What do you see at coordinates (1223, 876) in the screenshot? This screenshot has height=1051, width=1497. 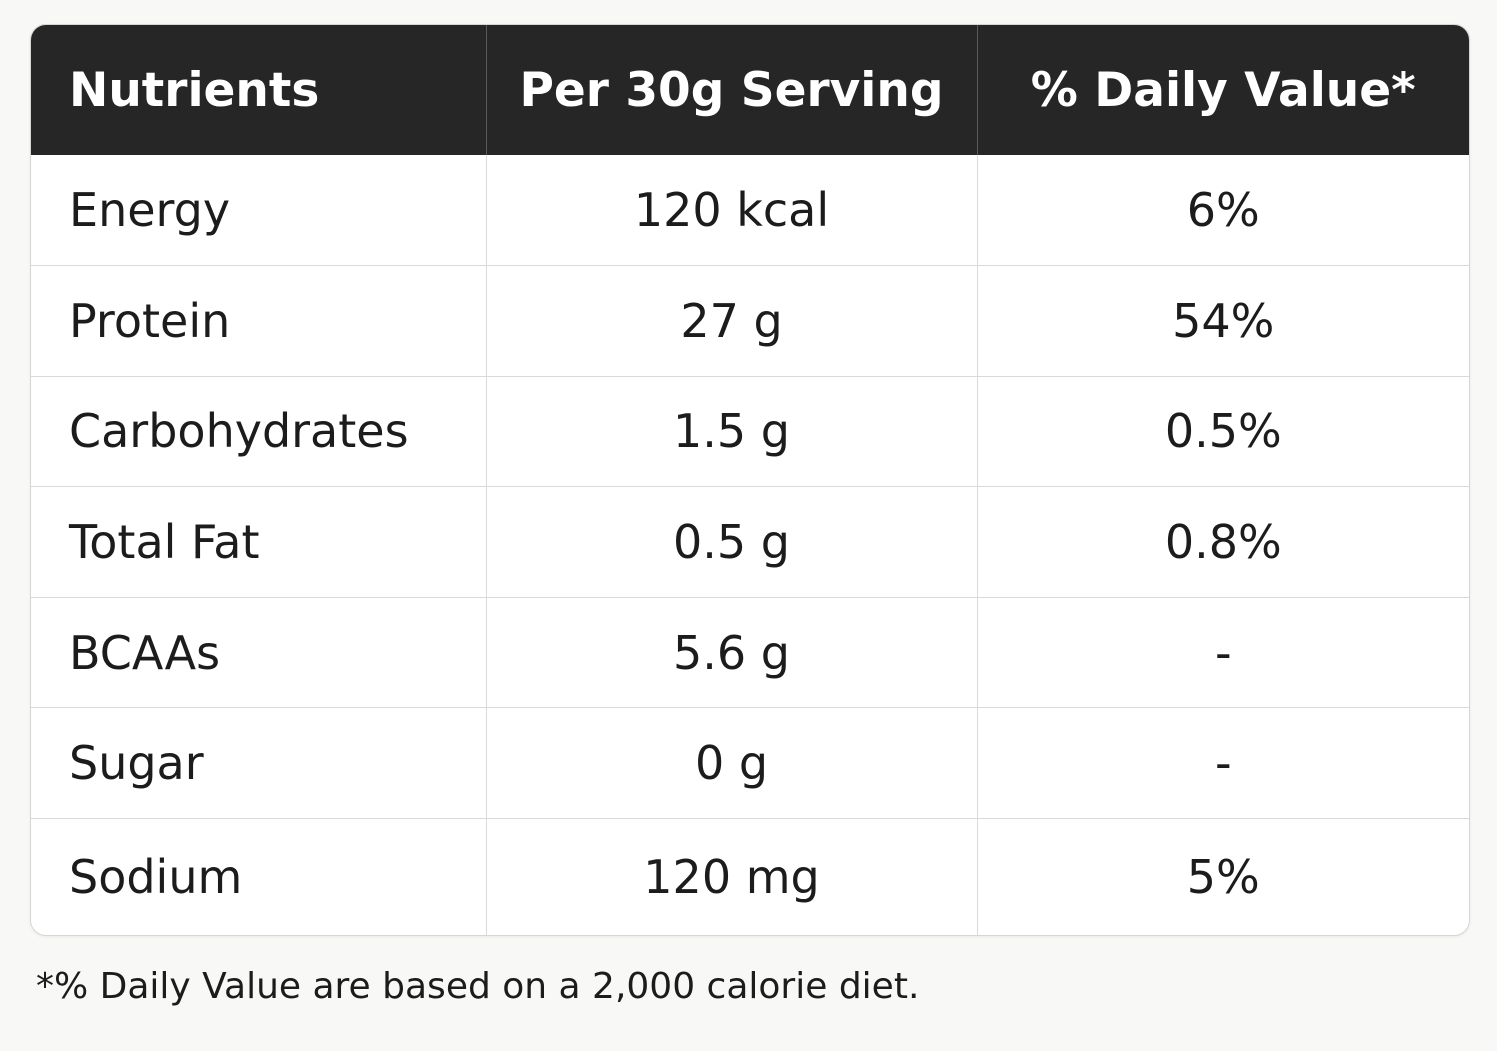 I see `daily-value: 5%` at bounding box center [1223, 876].